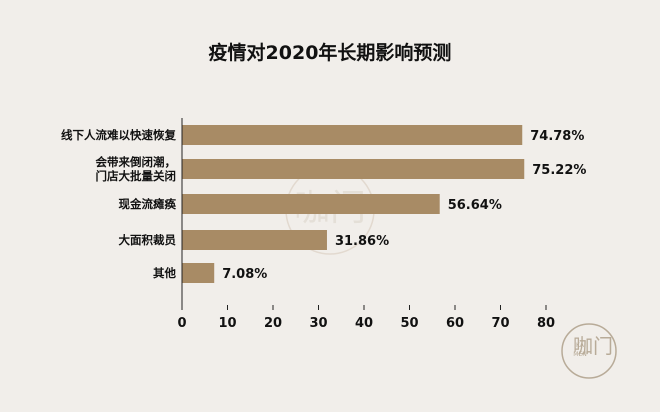 Image resolution: width=660 pixels, height=412 pixels. What do you see at coordinates (330, 52) in the screenshot?
I see `chart-title: 疫情对2020年长期影响预测` at bounding box center [330, 52].